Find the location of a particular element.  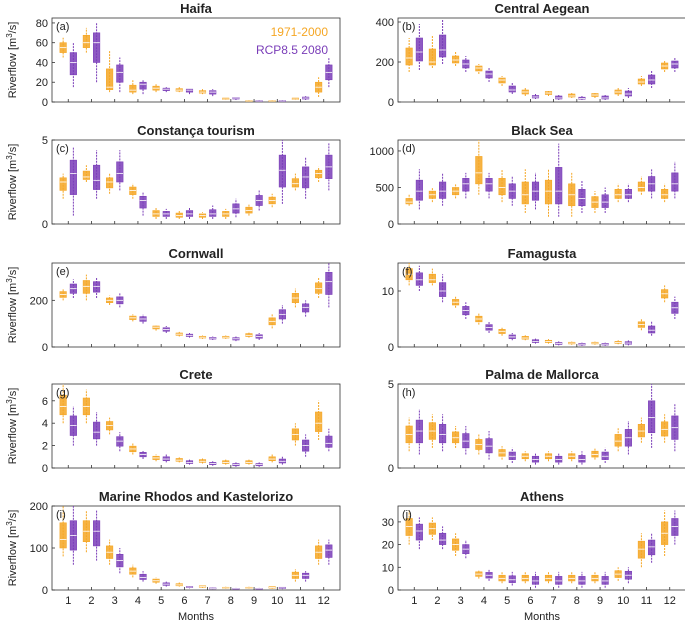

legend-entry: 1971-2000 is located at coordinates (300, 32).